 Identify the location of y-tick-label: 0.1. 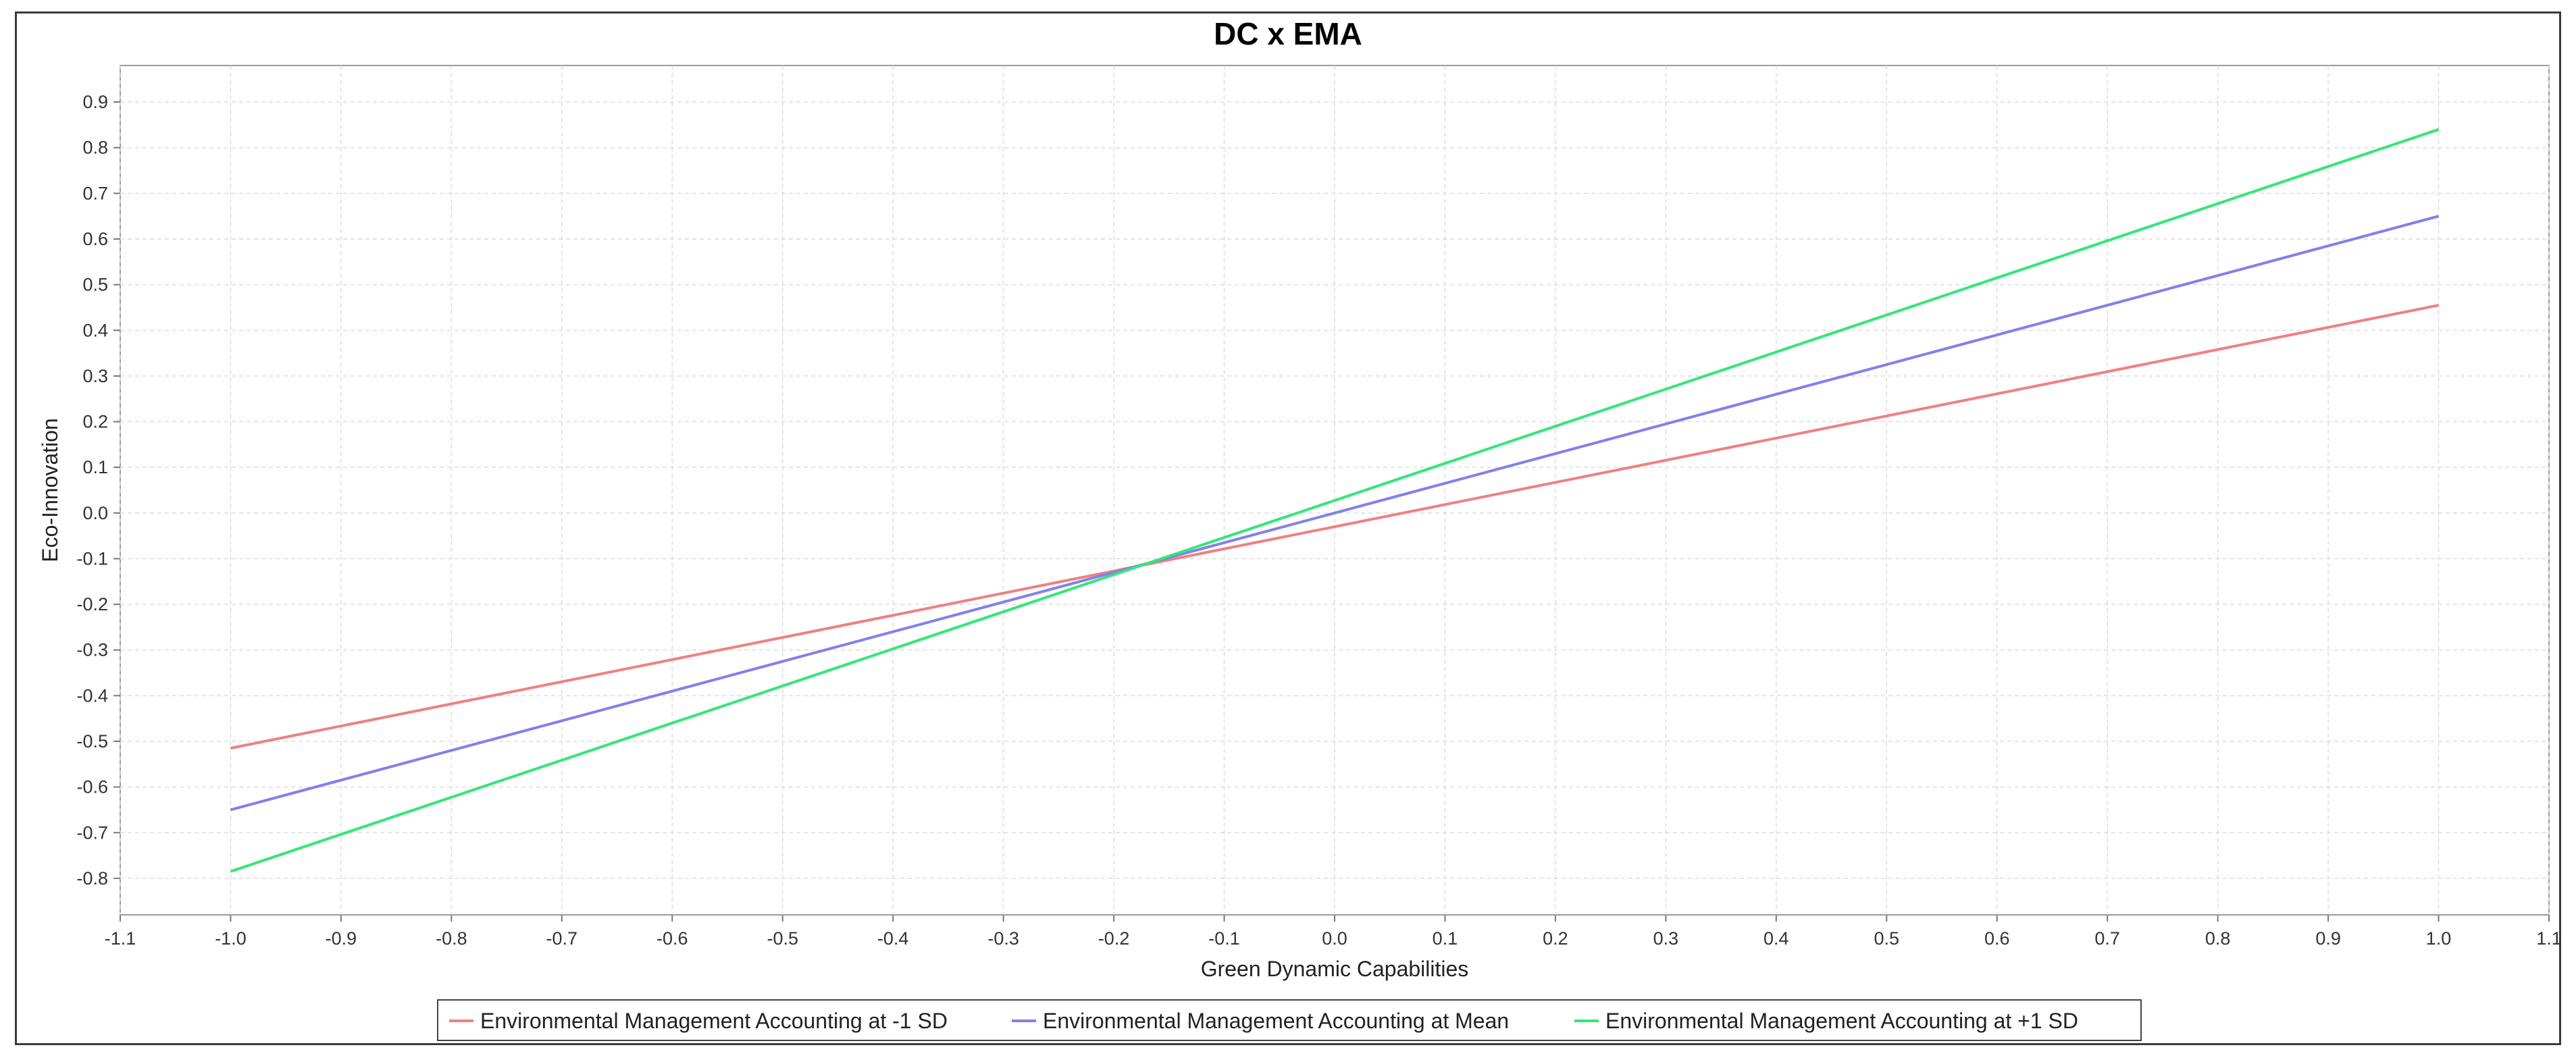
(95, 467).